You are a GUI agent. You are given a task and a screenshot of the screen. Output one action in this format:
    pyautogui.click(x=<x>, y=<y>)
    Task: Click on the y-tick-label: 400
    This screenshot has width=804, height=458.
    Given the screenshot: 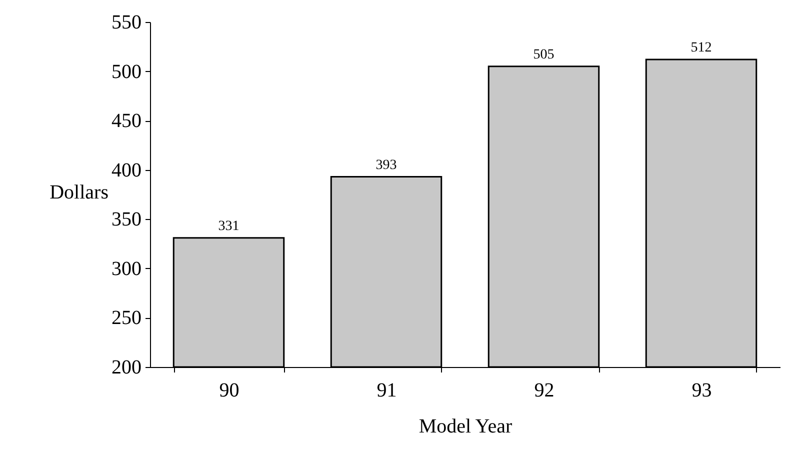 What is the action you would take?
    pyautogui.click(x=127, y=170)
    